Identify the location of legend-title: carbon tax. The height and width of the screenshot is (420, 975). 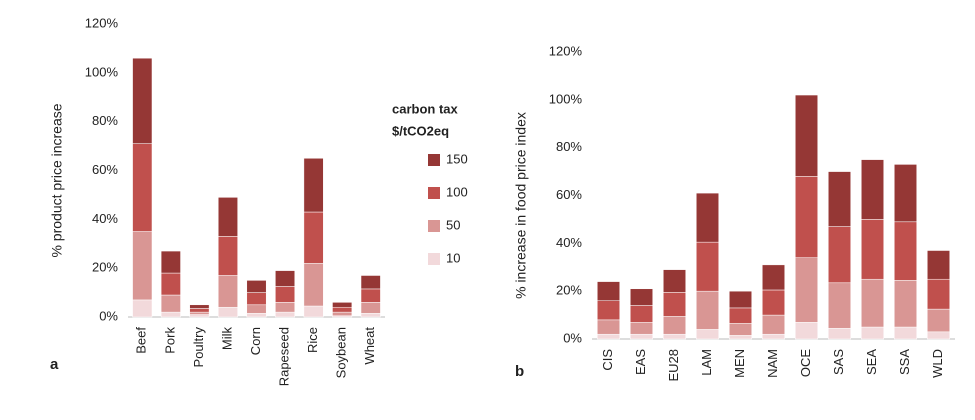
(425, 108).